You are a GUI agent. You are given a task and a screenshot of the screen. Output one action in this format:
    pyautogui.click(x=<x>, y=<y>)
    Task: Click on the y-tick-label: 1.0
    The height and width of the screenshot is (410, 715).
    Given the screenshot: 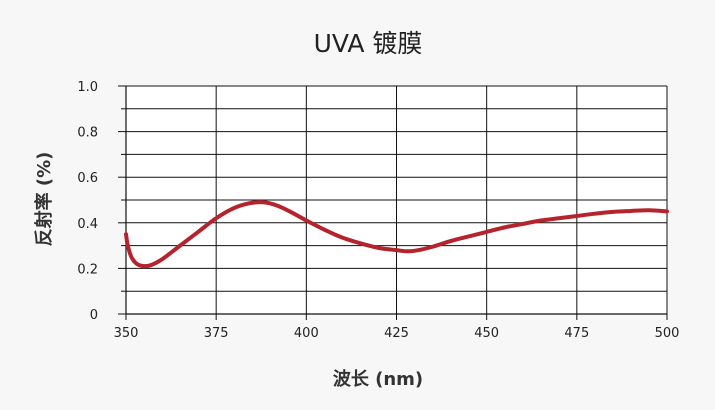 What is the action you would take?
    pyautogui.click(x=87, y=87)
    